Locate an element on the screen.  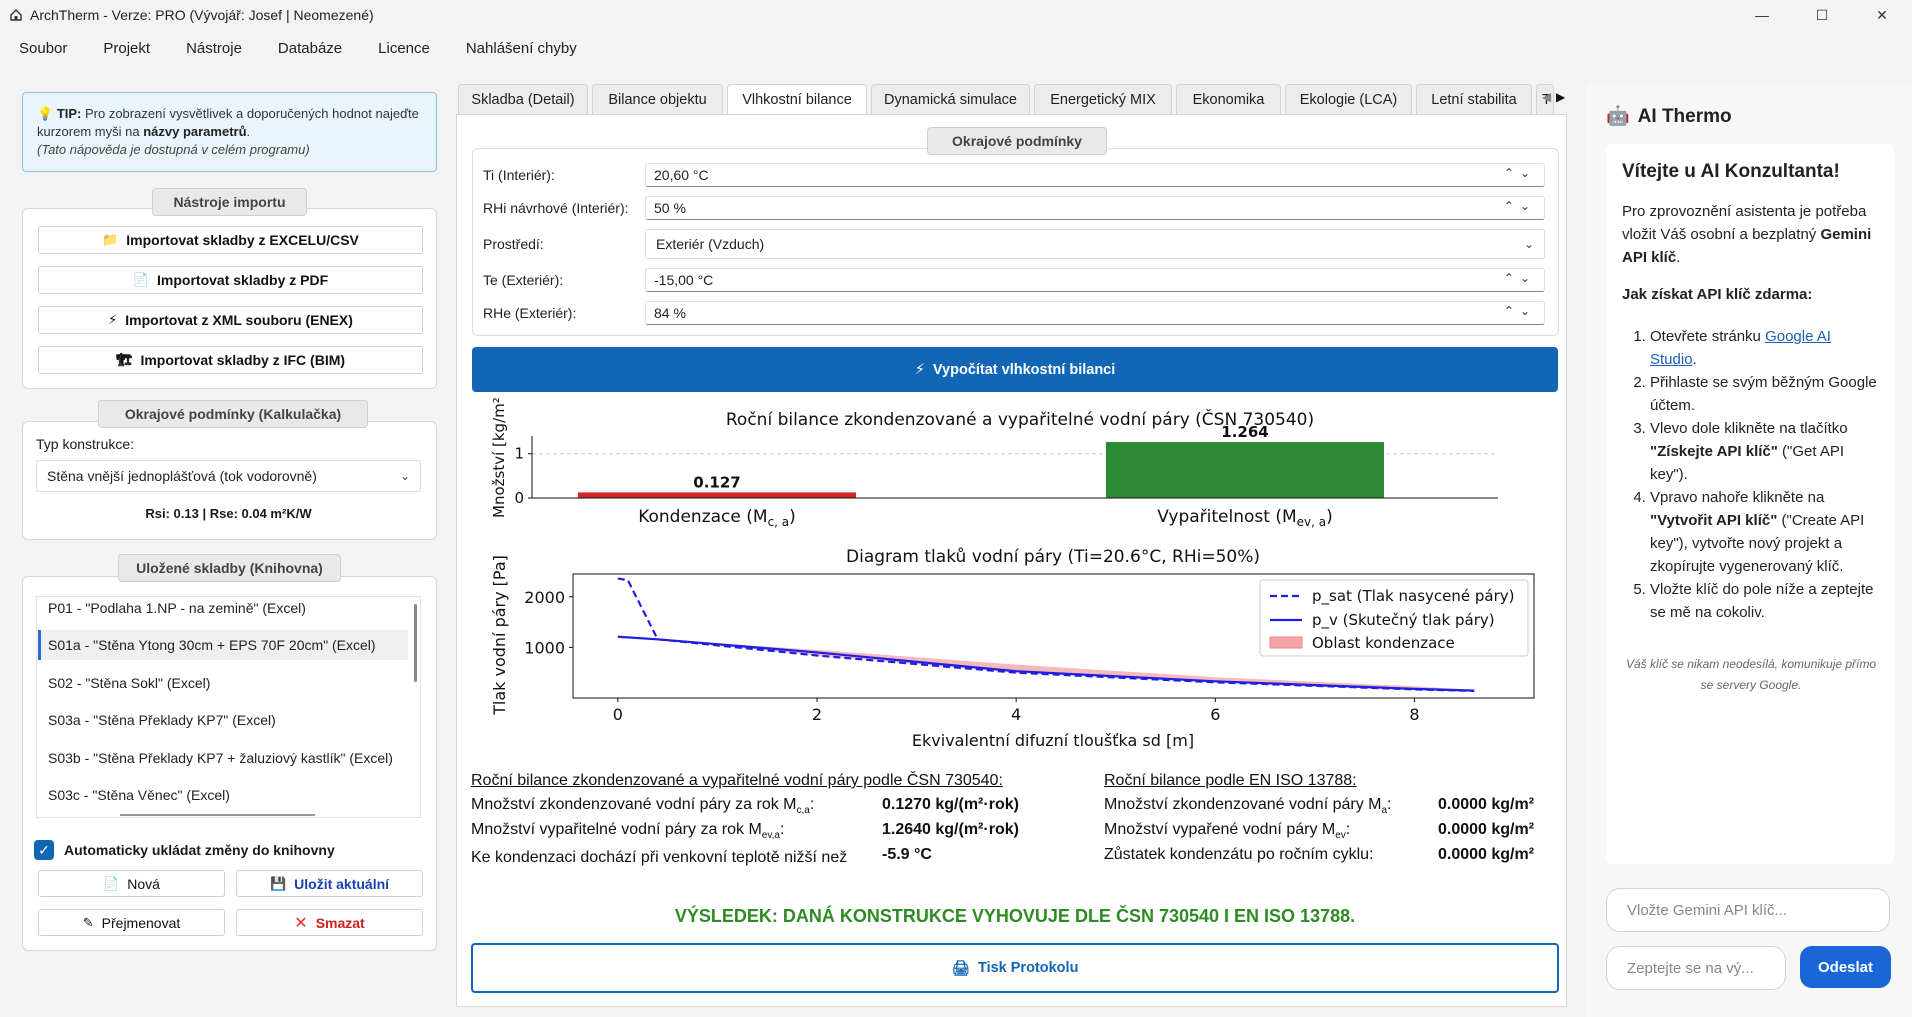
menu-databaze: Databáze is located at coordinates (310, 48).